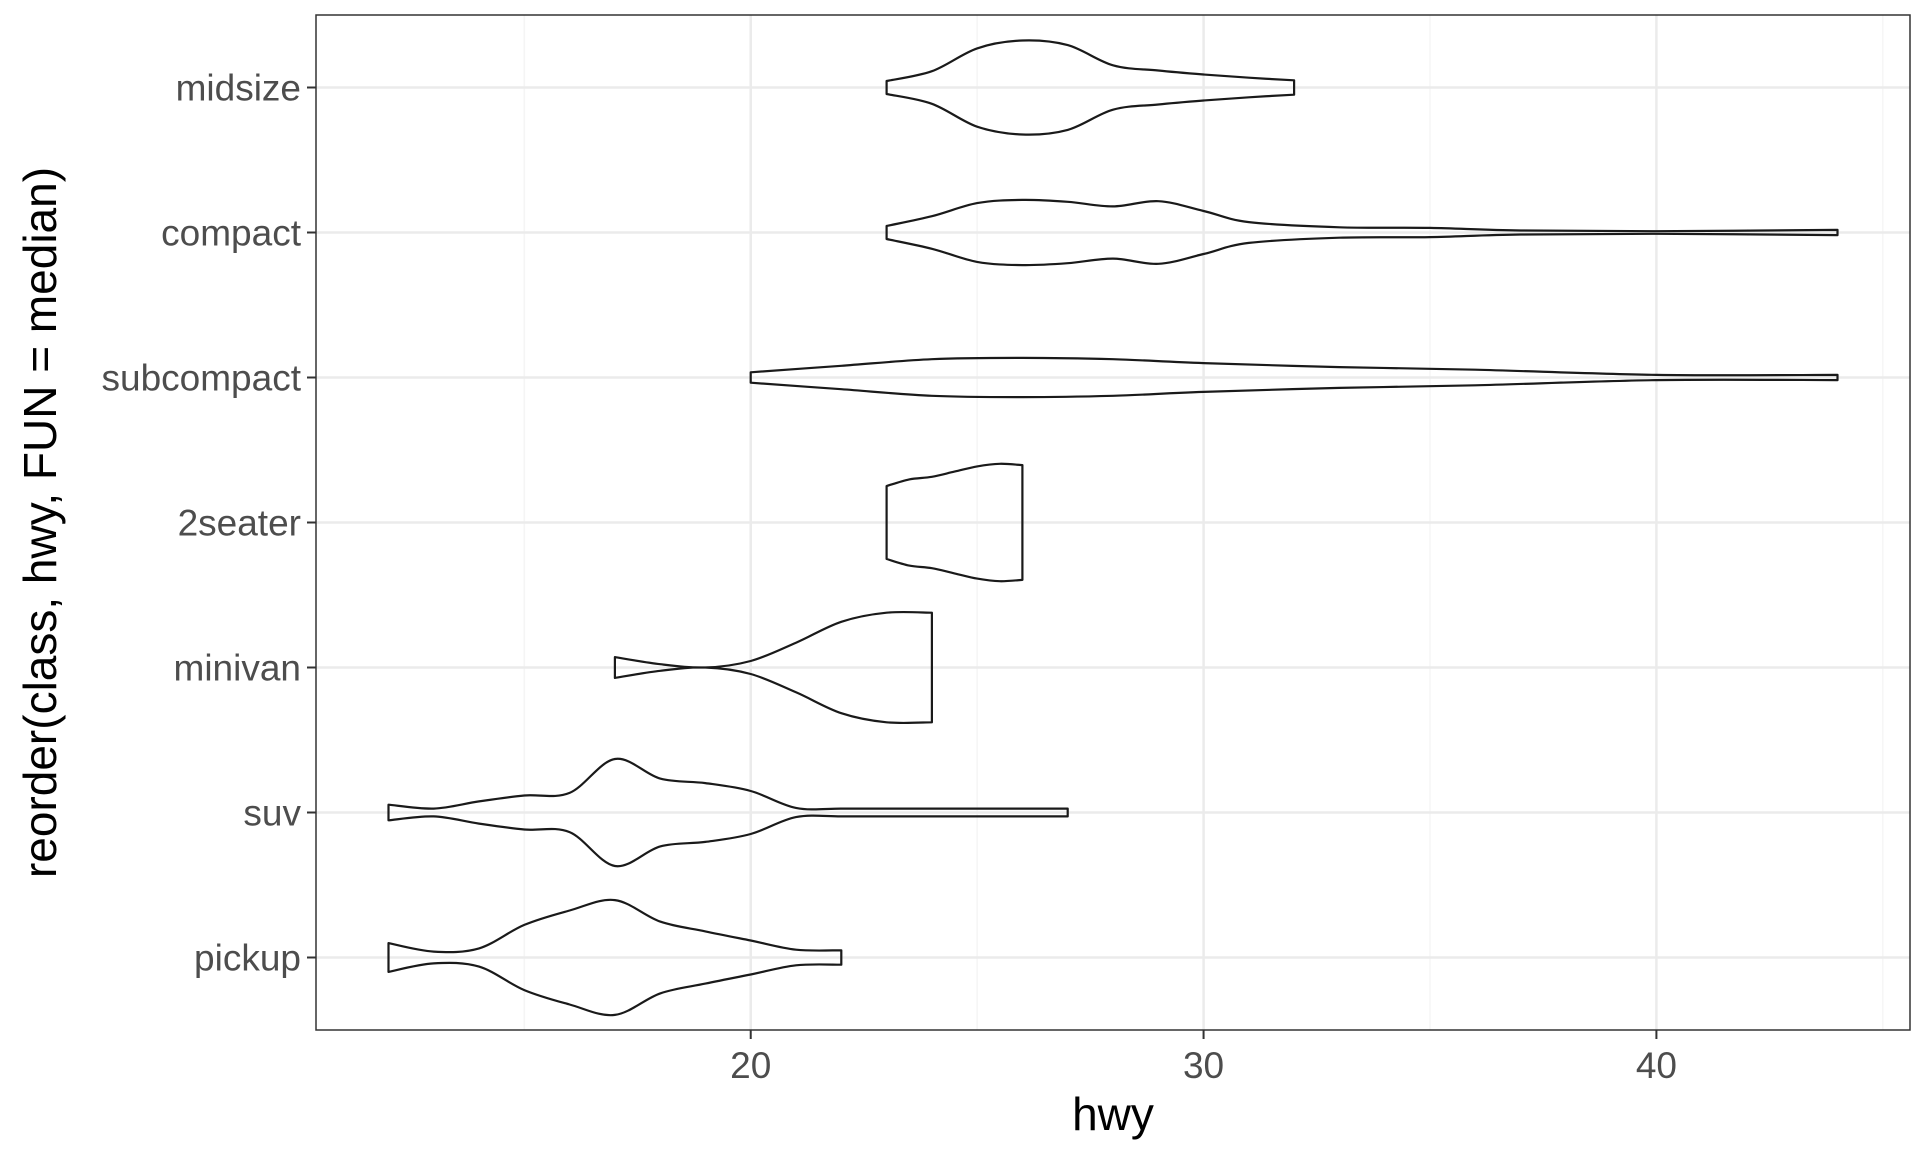 This screenshot has height=1152, width=1920. Describe the element at coordinates (247, 958) in the screenshot. I see `y-tick-label: pickup` at that location.